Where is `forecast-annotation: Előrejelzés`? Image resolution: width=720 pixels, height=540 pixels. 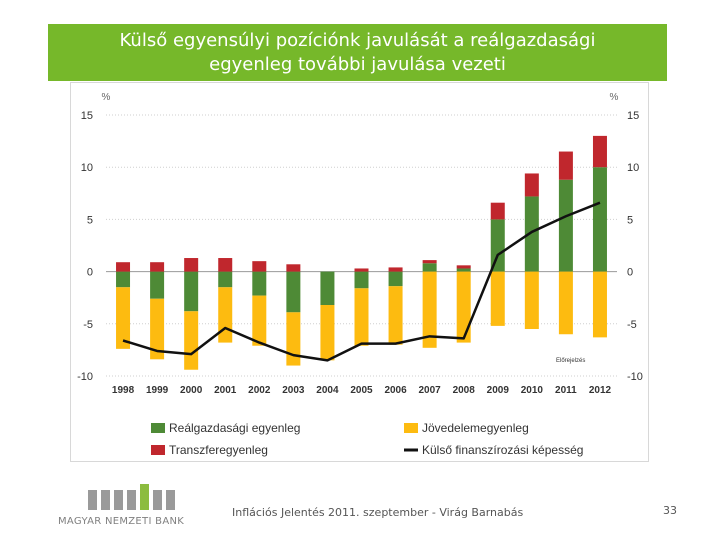 forecast-annotation: Előrejelzés is located at coordinates (570, 361).